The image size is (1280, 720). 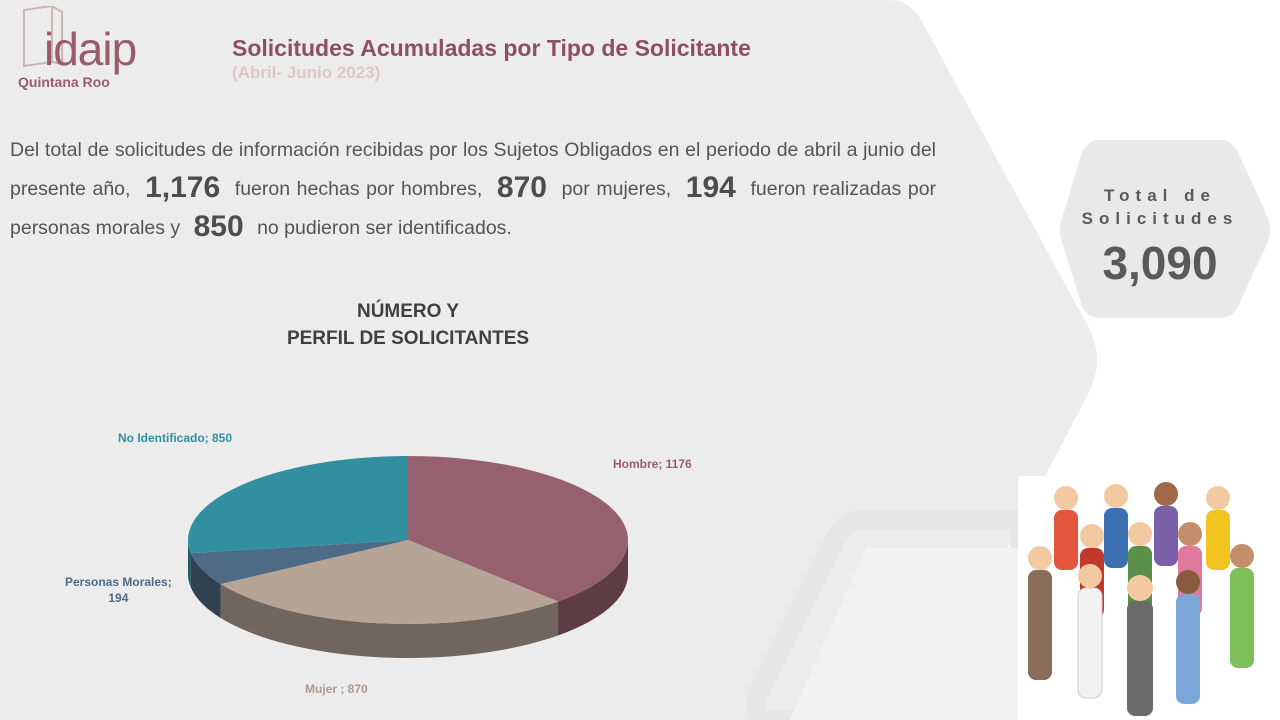 What do you see at coordinates (175, 438) in the screenshot?
I see `pie-label-no-identificado: No Identificado; 850` at bounding box center [175, 438].